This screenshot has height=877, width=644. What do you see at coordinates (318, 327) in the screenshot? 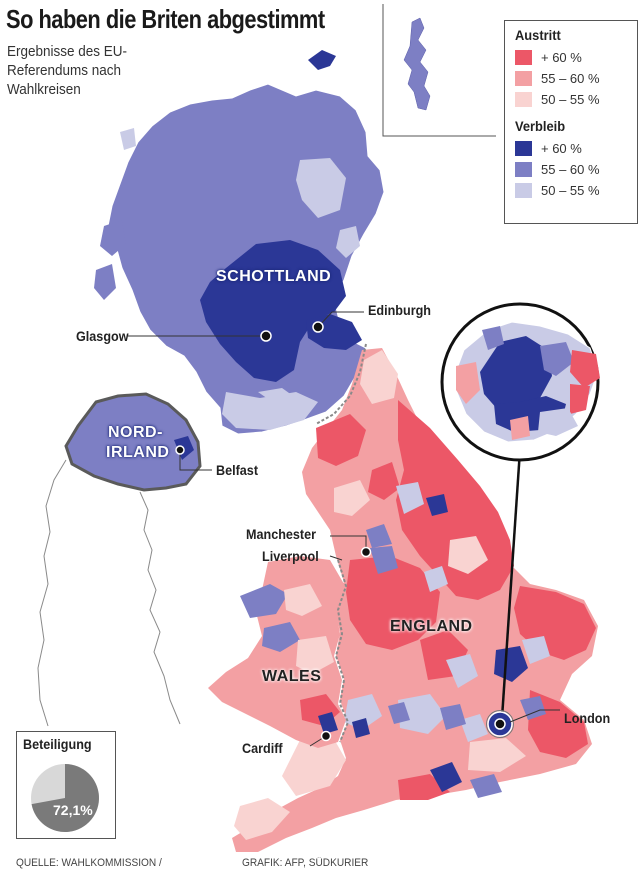
I see `edinburgh-dot` at bounding box center [318, 327].